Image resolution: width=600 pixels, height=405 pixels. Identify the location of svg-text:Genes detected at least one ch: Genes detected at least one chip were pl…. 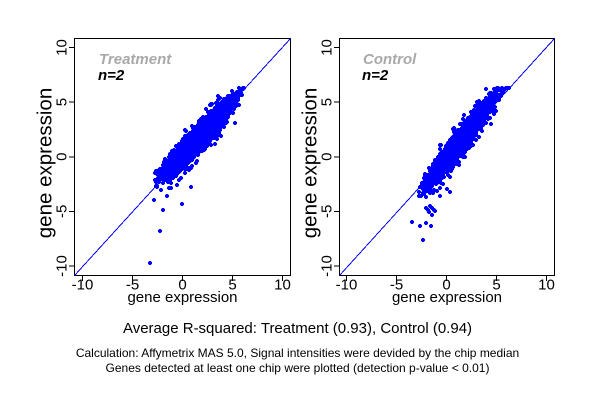
(298, 368).